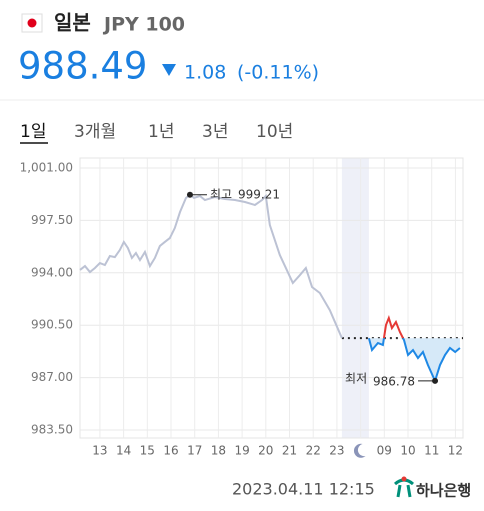  What do you see at coordinates (431, 451) in the screenshot?
I see `x-tick-label: 11` at bounding box center [431, 451].